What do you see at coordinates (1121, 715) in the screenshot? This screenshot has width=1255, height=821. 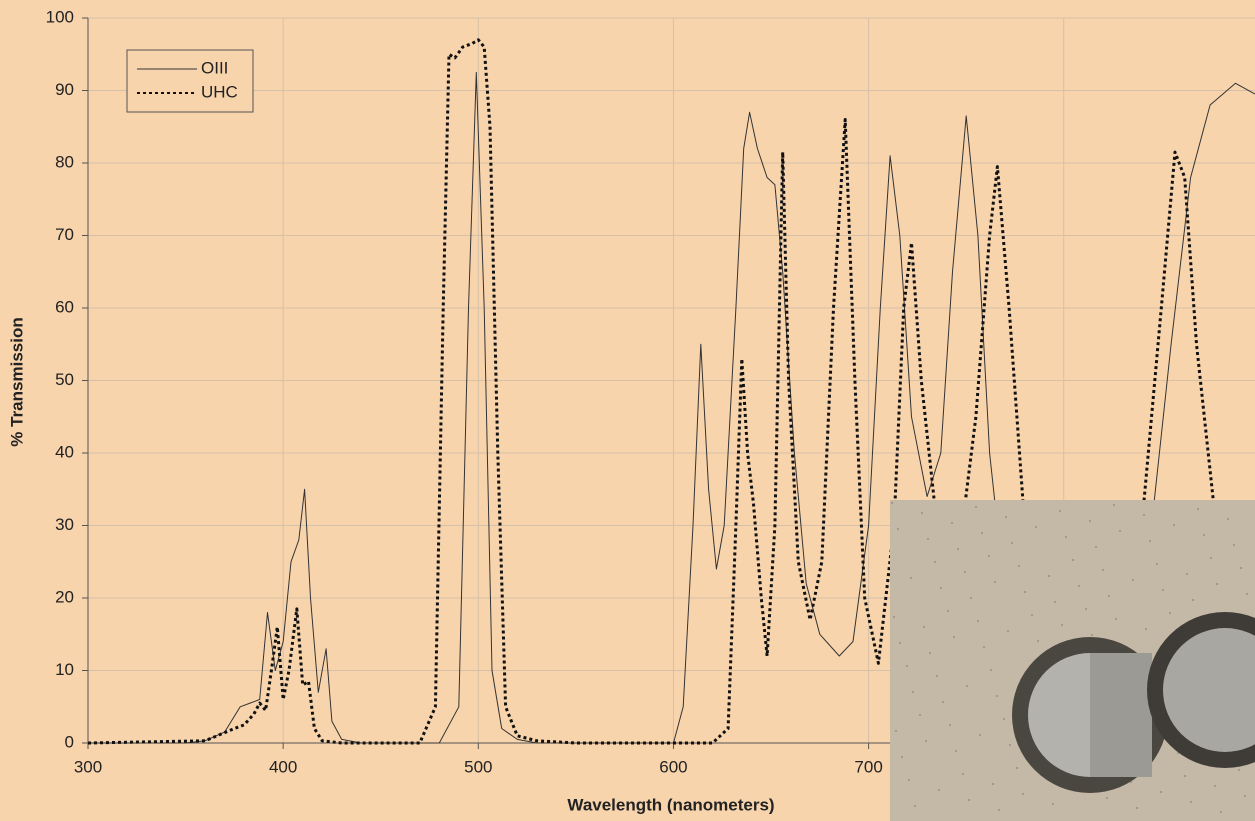 I see `filter-glass-shade` at bounding box center [1121, 715].